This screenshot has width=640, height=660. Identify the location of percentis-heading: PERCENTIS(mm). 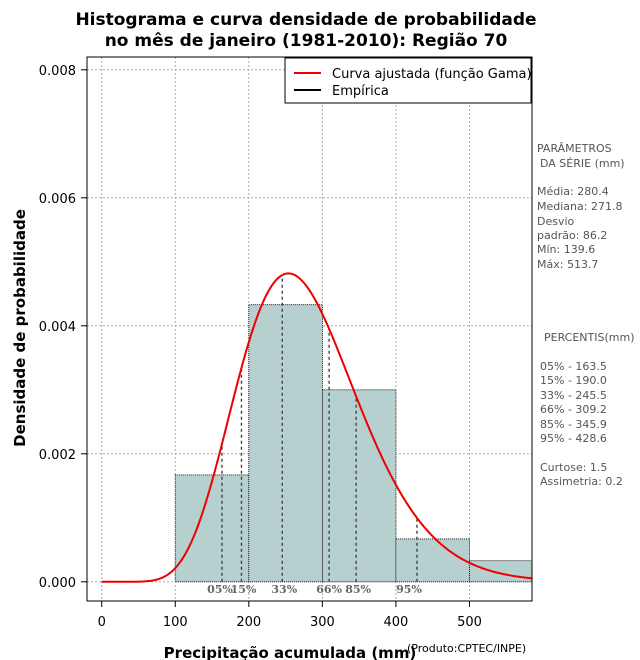
(589, 337).